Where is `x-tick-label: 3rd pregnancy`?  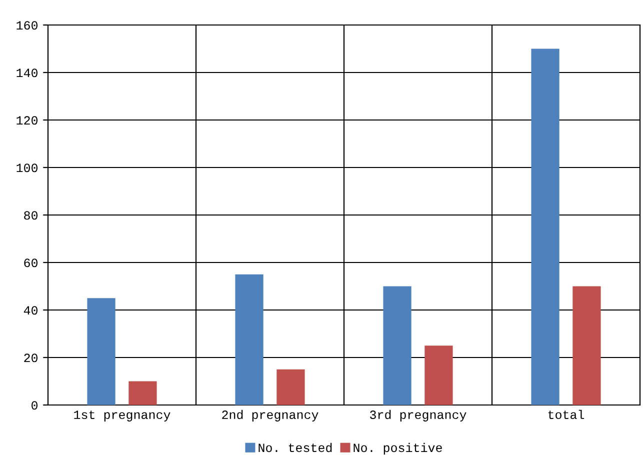 x-tick-label: 3rd pregnancy is located at coordinates (418, 416).